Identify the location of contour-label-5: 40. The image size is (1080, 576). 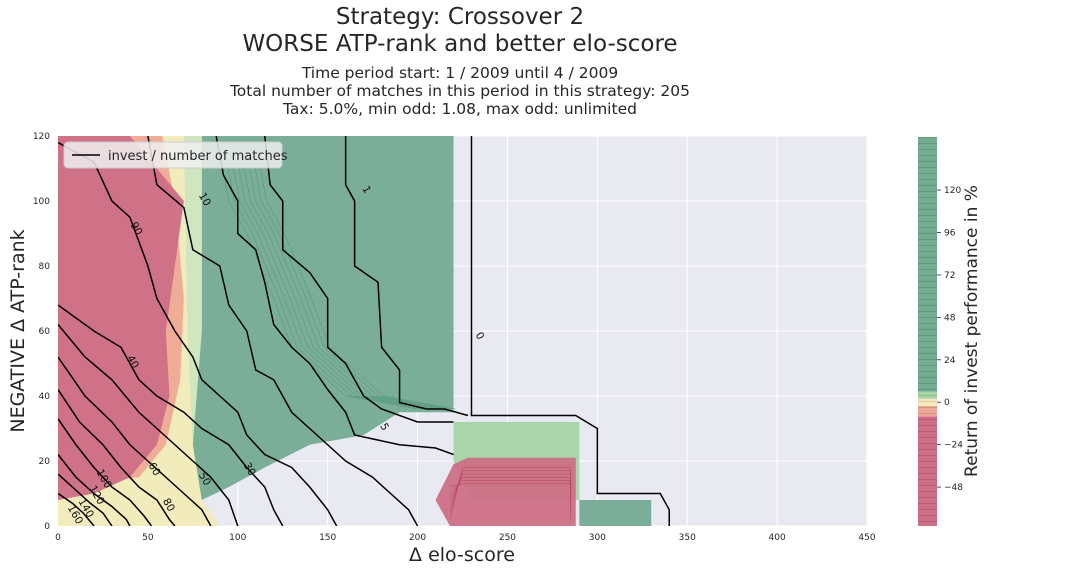
(132, 362).